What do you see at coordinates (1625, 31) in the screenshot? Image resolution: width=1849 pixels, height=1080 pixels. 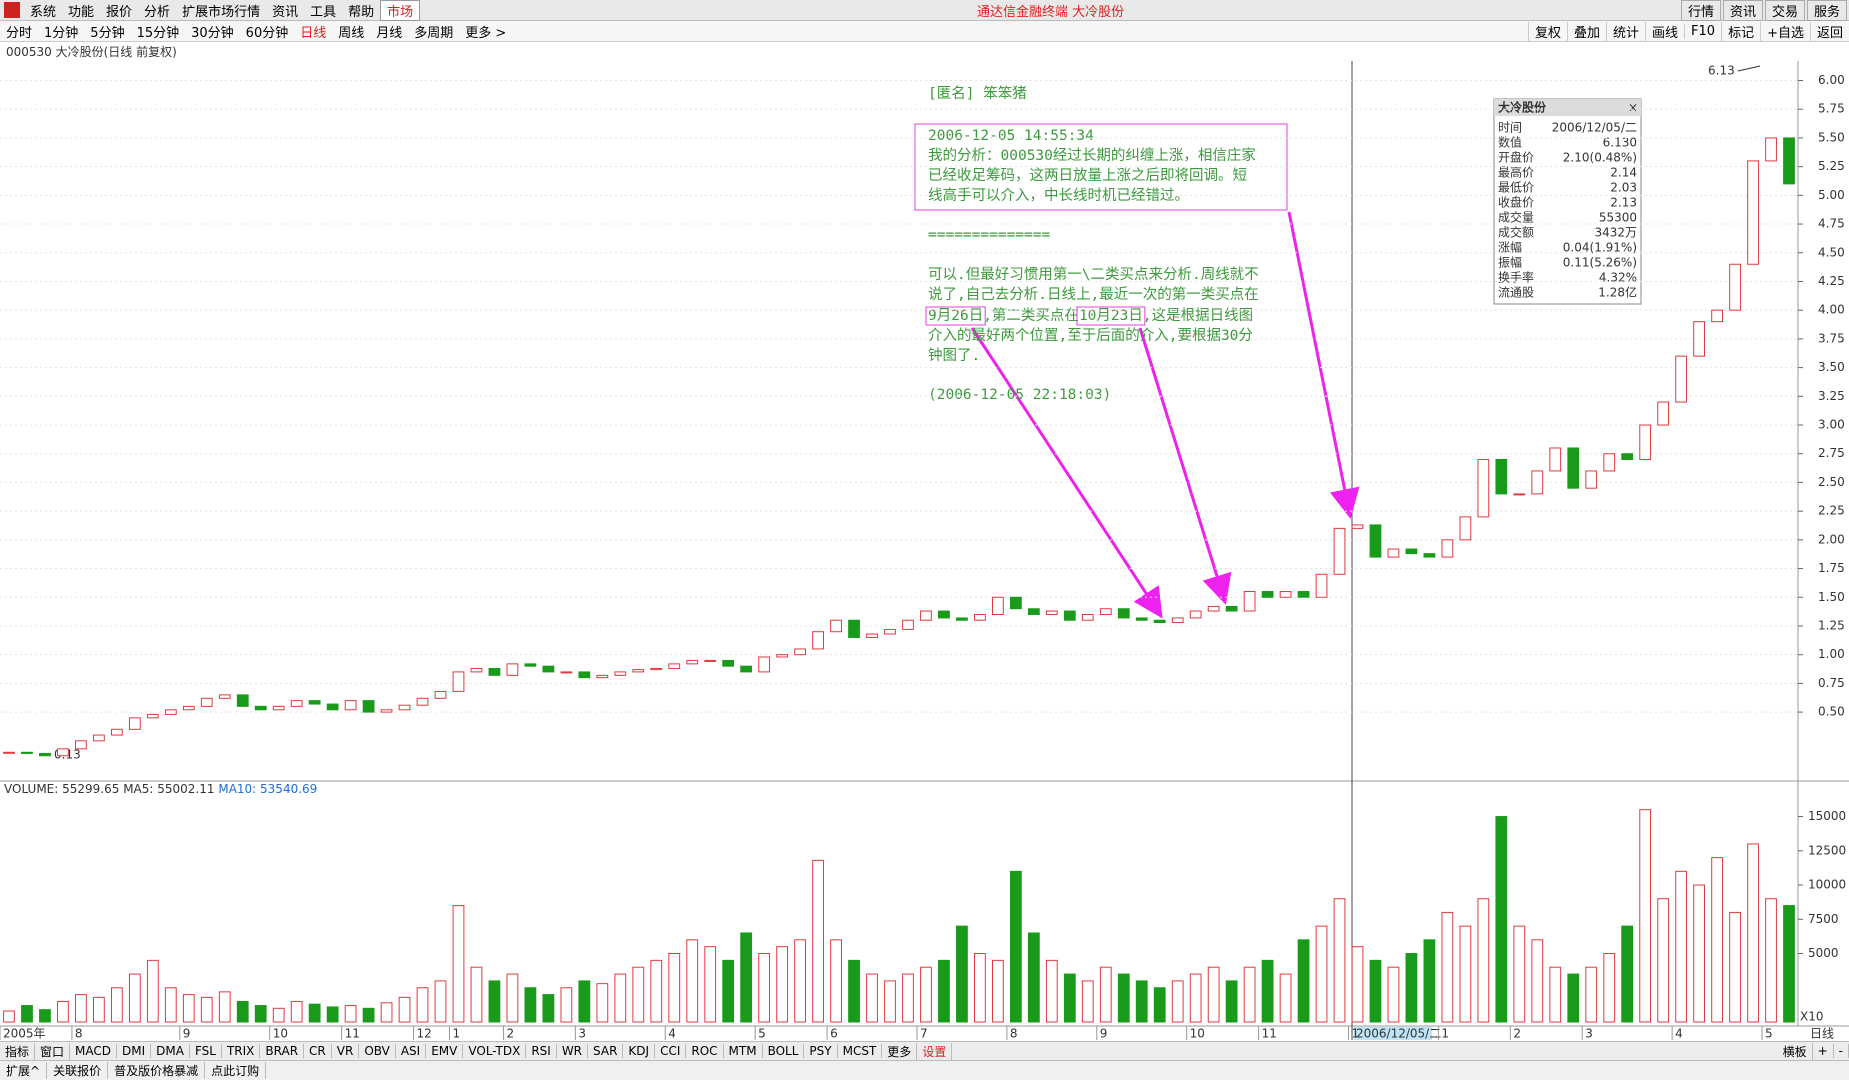 I see `tool-button: 统计` at bounding box center [1625, 31].